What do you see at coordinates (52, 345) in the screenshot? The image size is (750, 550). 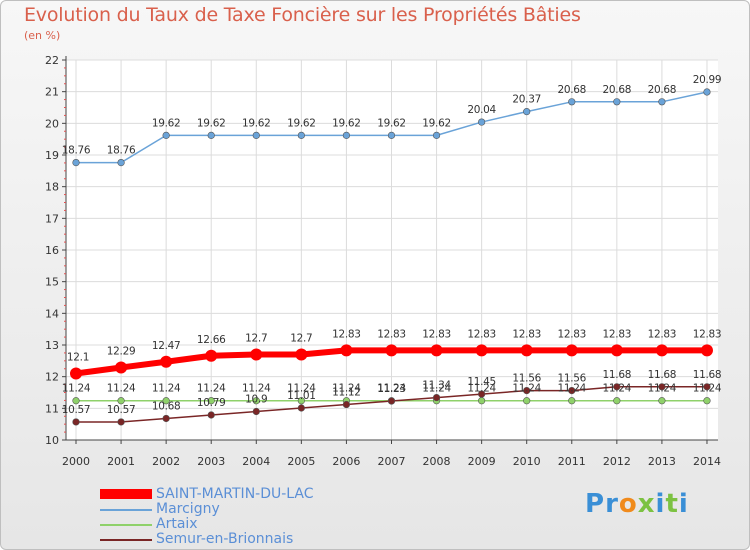 I see `y-tick-label: 13` at bounding box center [52, 345].